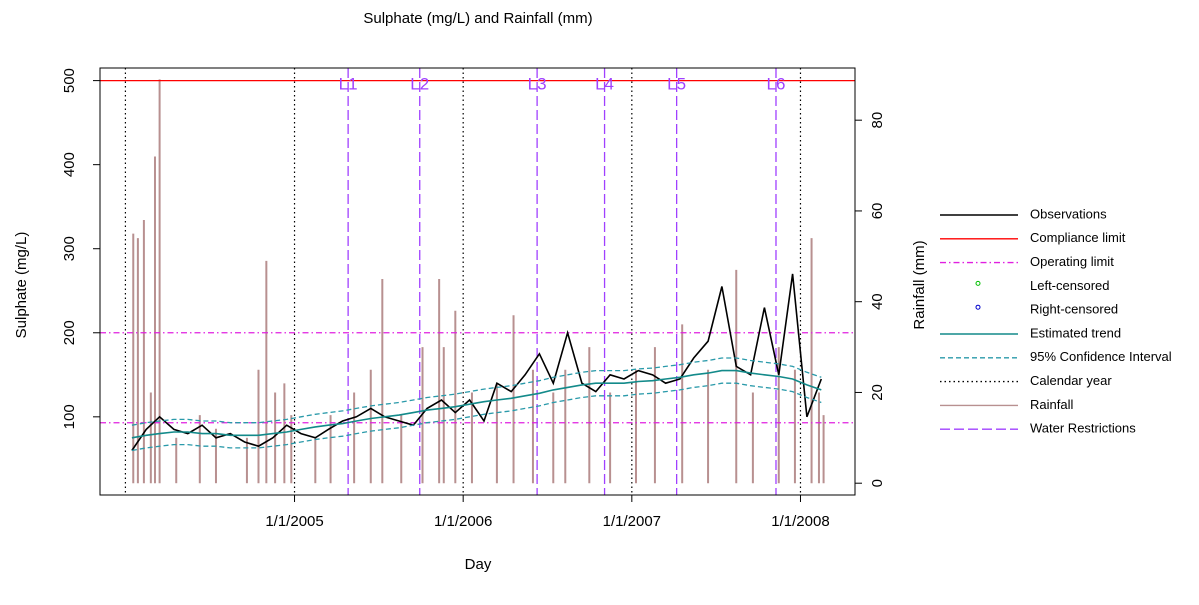 The height and width of the screenshot is (605, 1199). Describe the element at coordinates (1070, 285) in the screenshot. I see `legend-label: Left-censored` at that location.